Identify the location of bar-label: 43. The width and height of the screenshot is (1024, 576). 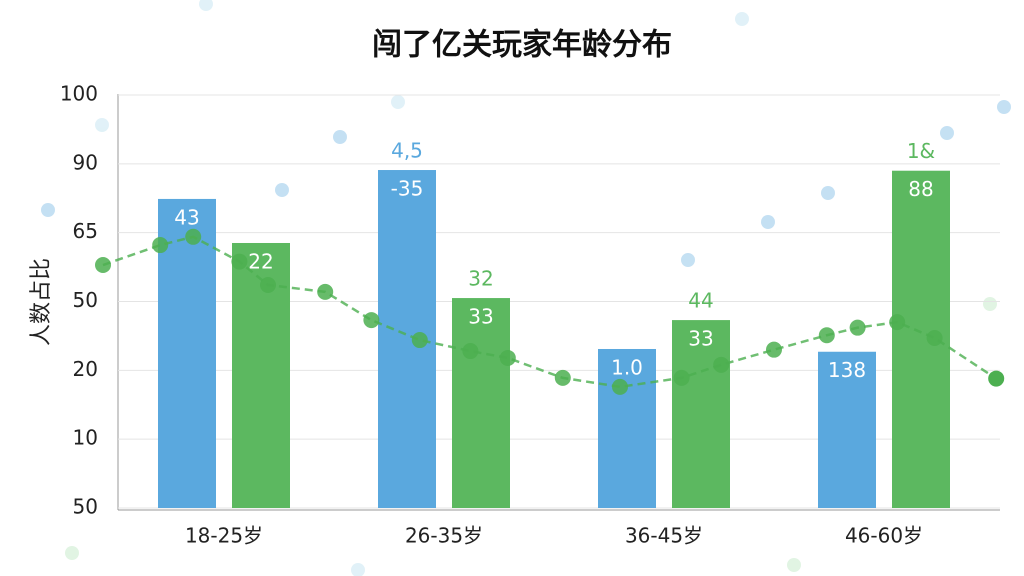
(186, 217).